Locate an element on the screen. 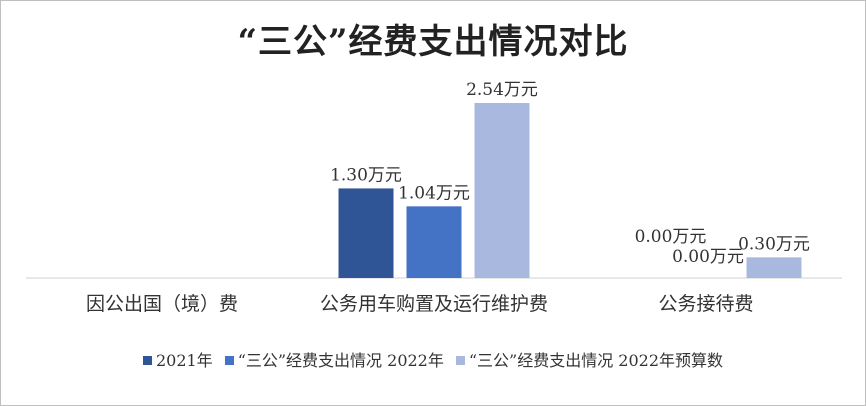  legend-item: “三公”经费支出情况 2022年预算数 is located at coordinates (589, 359).